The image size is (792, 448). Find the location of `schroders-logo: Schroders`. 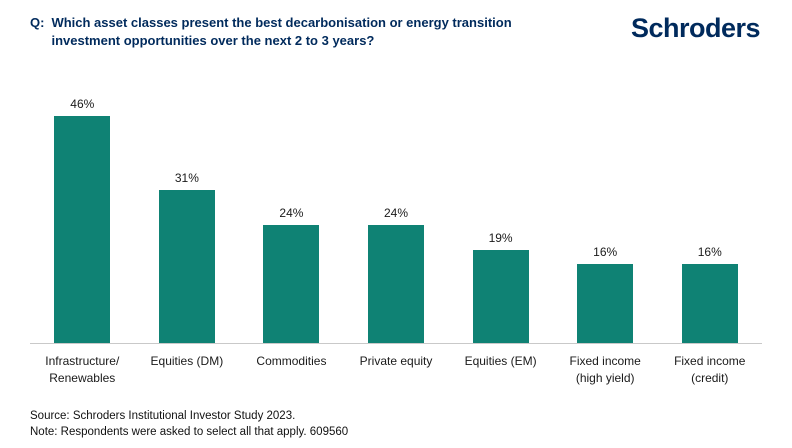

schroders-logo: Schroders is located at coordinates (695, 28).